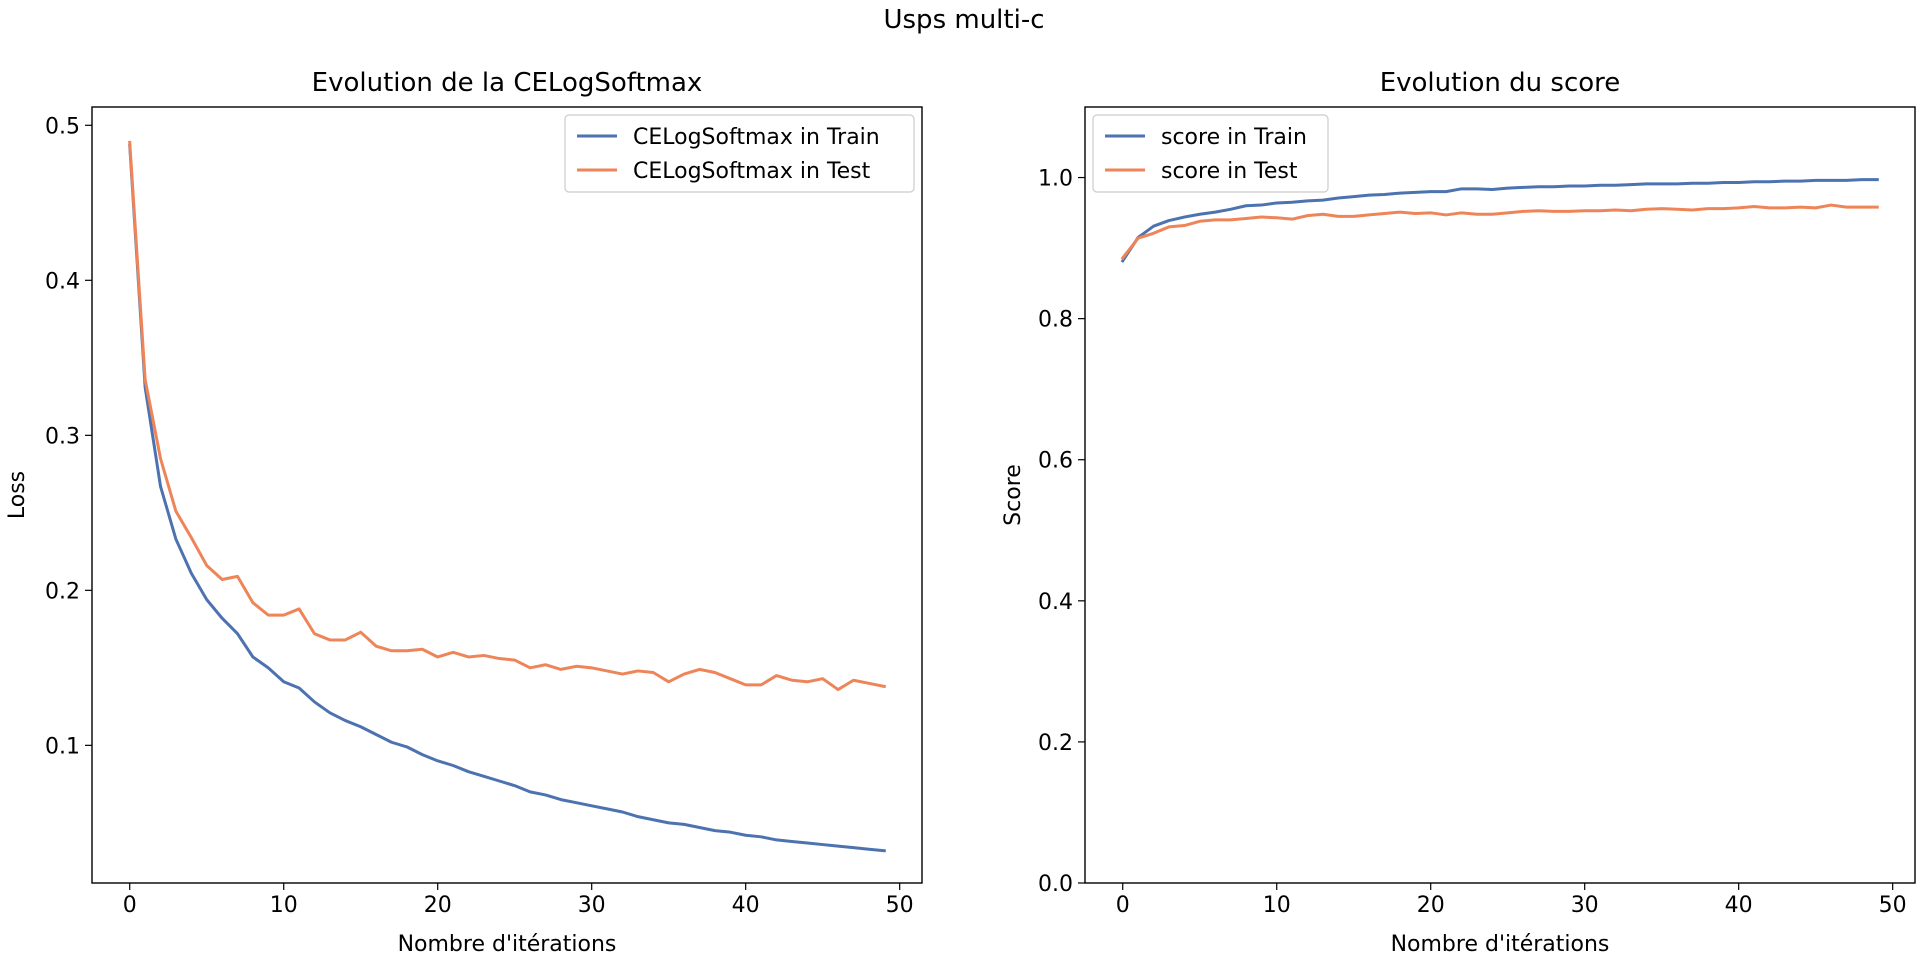  Describe the element at coordinates (756, 137) in the screenshot. I see `legend-label-0: CELogSoftmax in Train` at that location.